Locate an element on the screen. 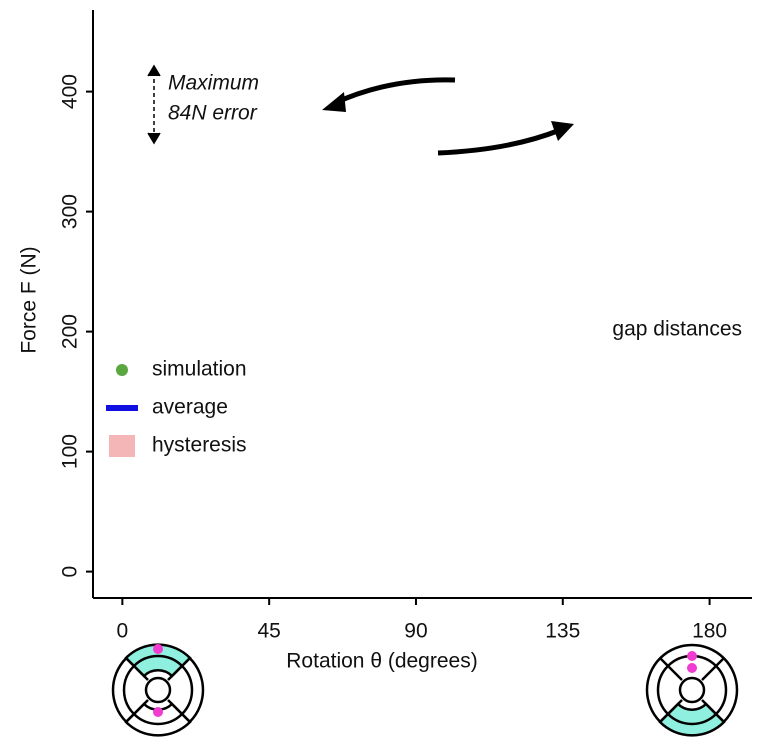 The height and width of the screenshot is (745, 766). legend-label: average is located at coordinates (190, 407).